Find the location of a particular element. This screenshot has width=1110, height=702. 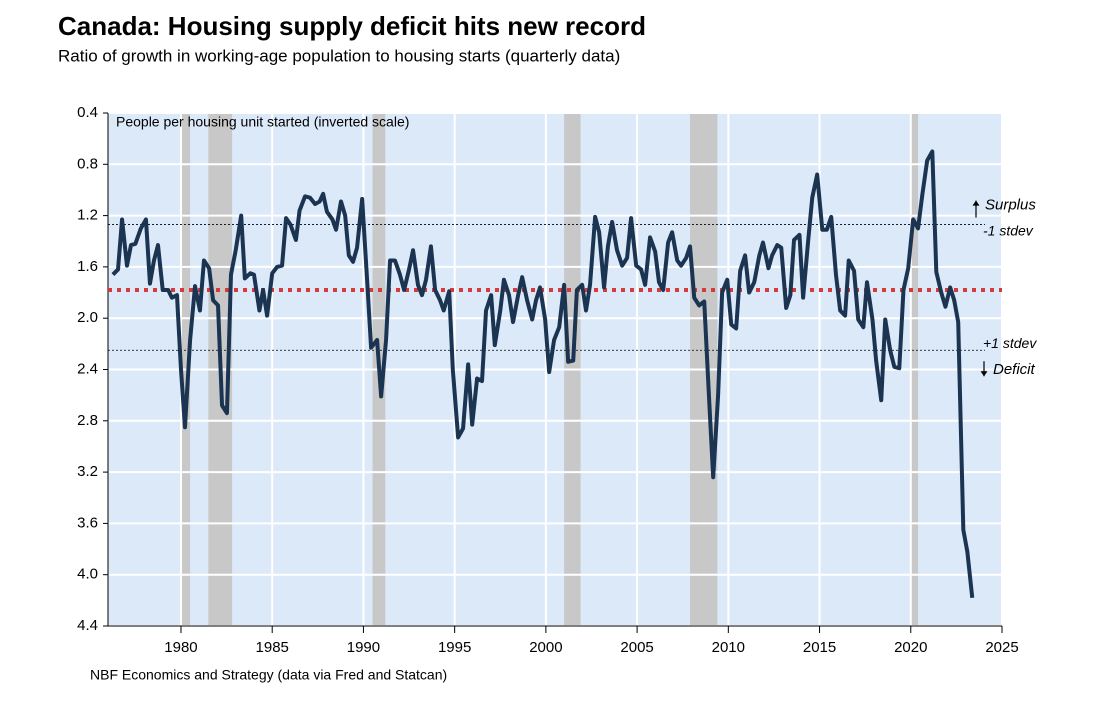

y-tick-label: 4.4 is located at coordinates (87, 625).